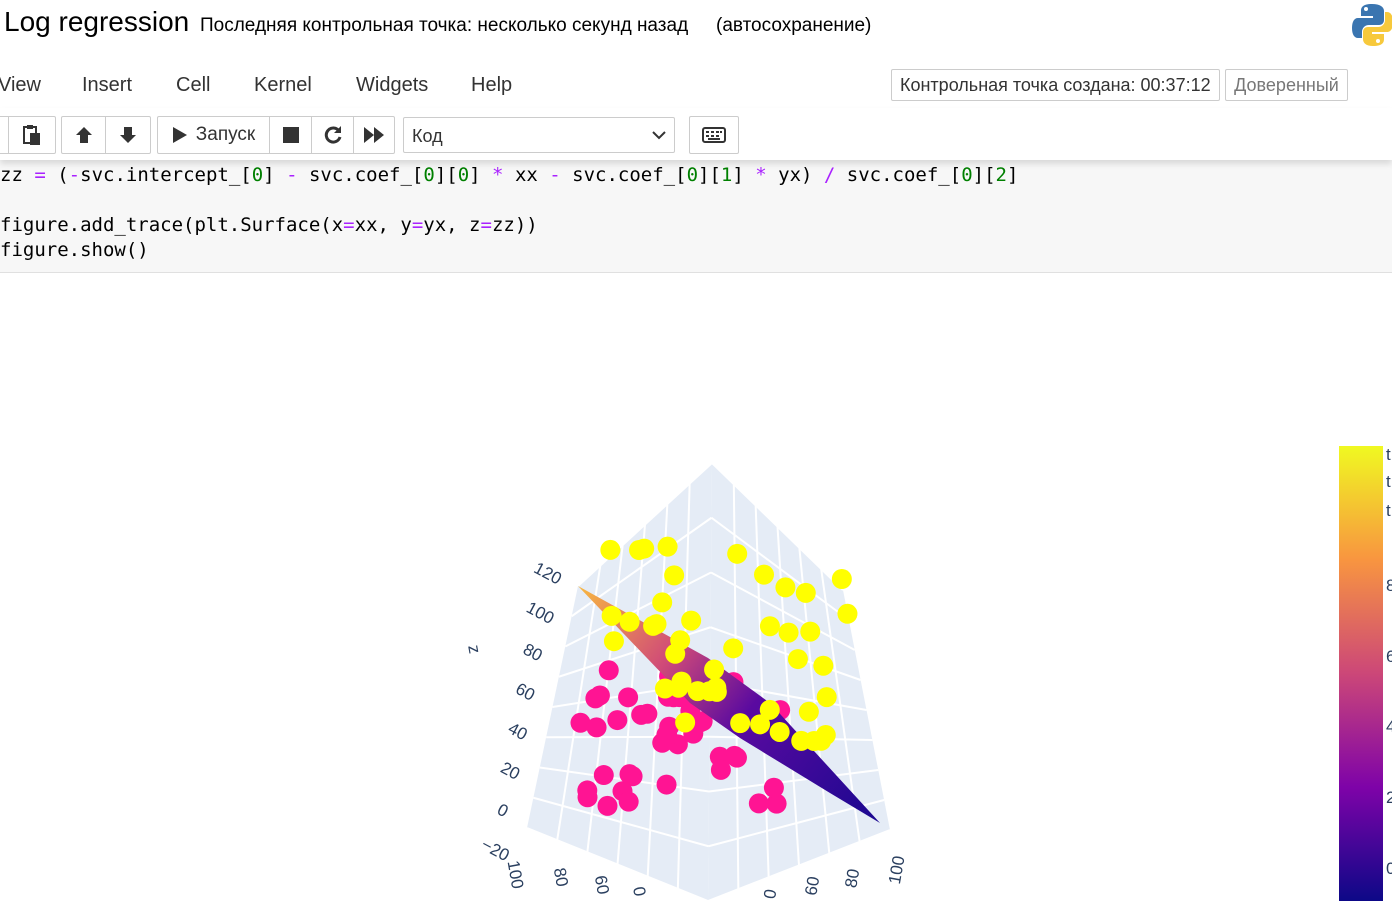 The image size is (1392, 901). I want to click on menu-insert: Insert, so click(107, 85).